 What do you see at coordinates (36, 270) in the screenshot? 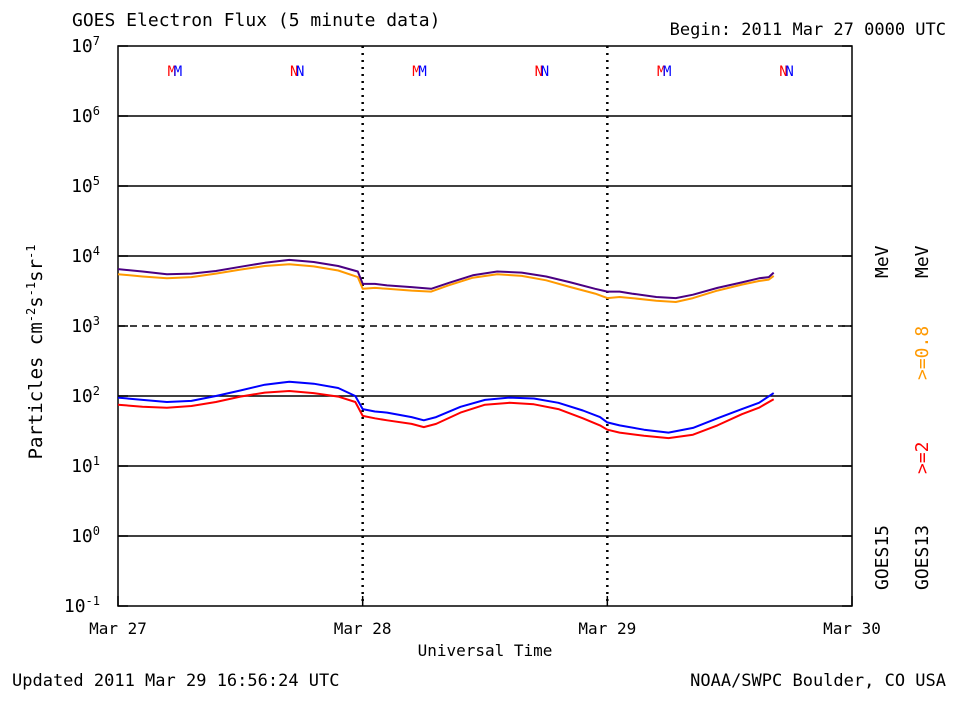
I see `y-axis-label-part: sr` at bounding box center [36, 270].